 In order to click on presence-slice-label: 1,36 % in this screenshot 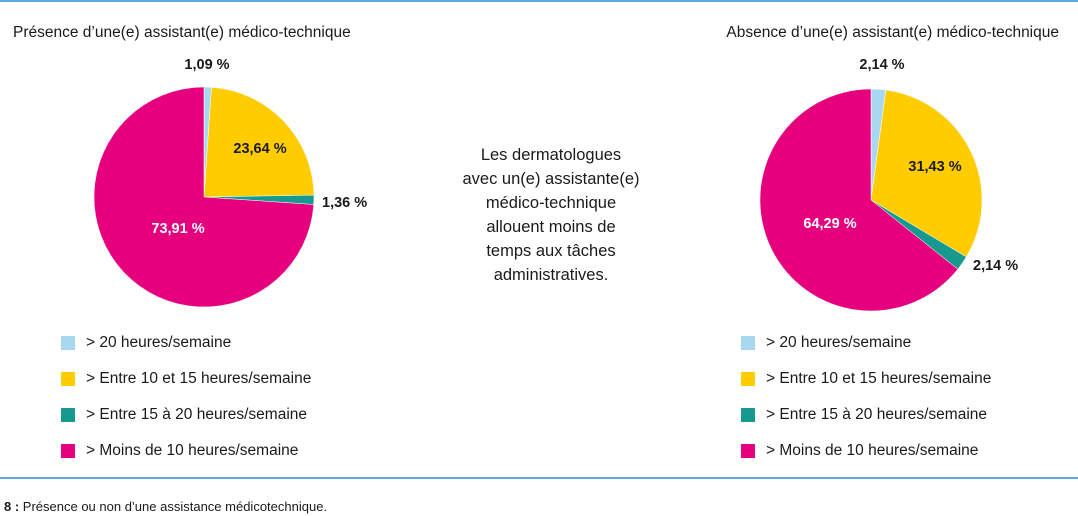, I will do `click(344, 203)`.